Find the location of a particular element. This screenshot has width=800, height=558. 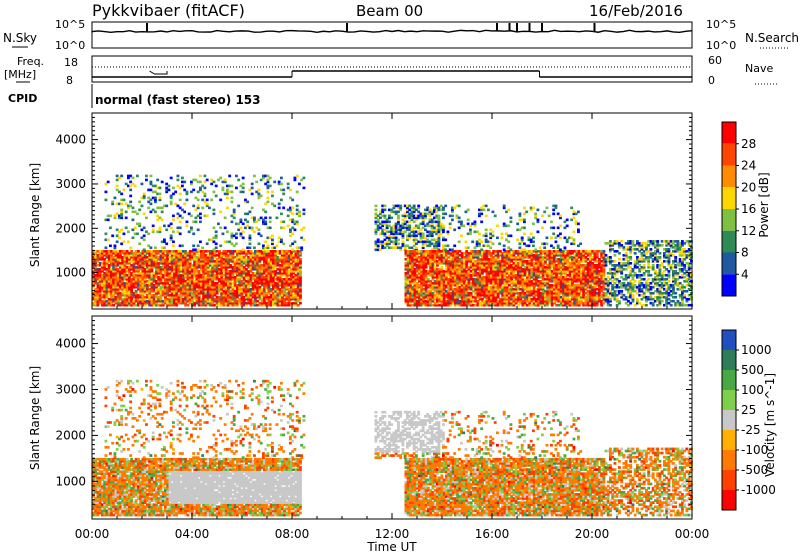

nsky-line is located at coordinates (392, 31).